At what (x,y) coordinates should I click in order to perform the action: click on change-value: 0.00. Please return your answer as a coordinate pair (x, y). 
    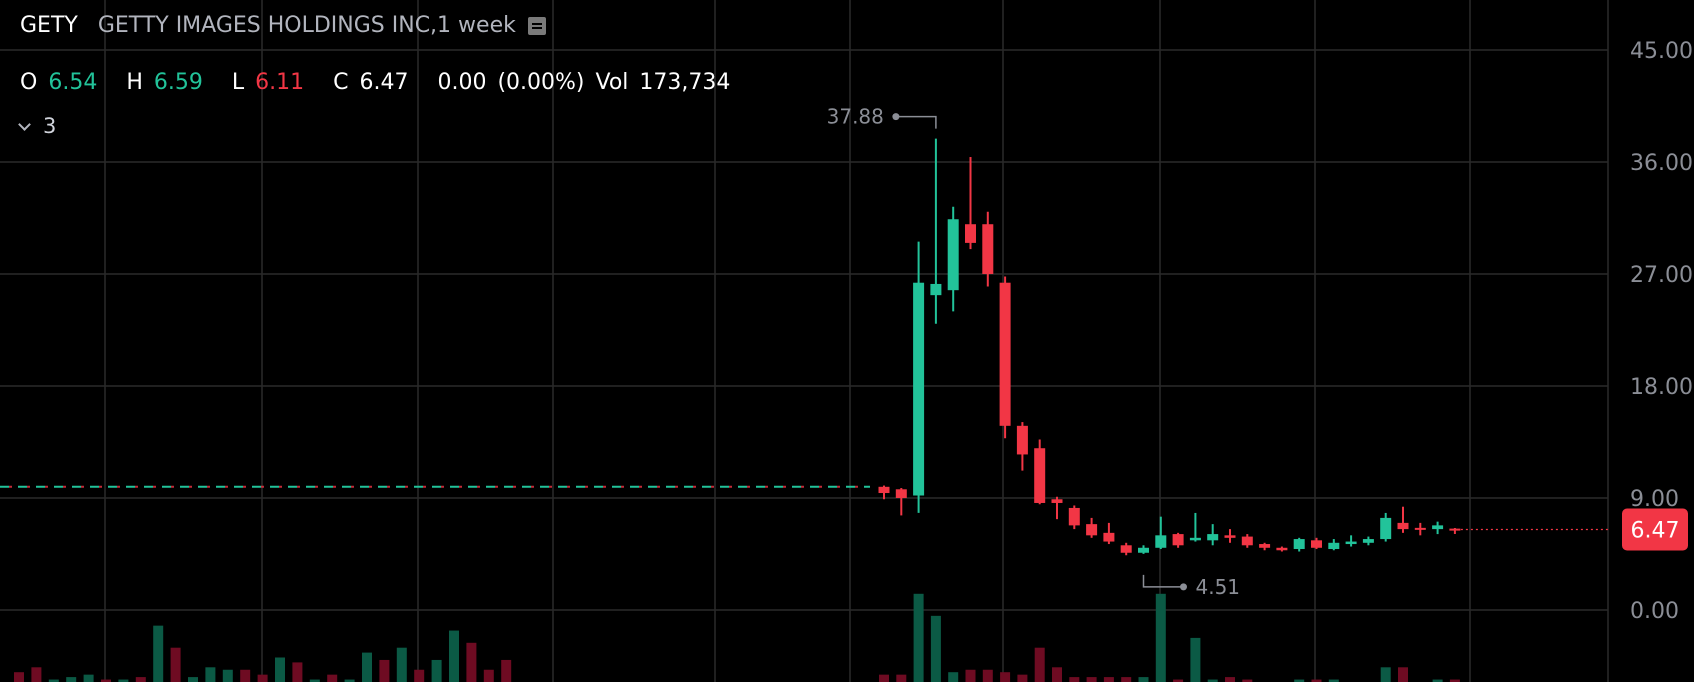
    Looking at the image, I should click on (462, 82).